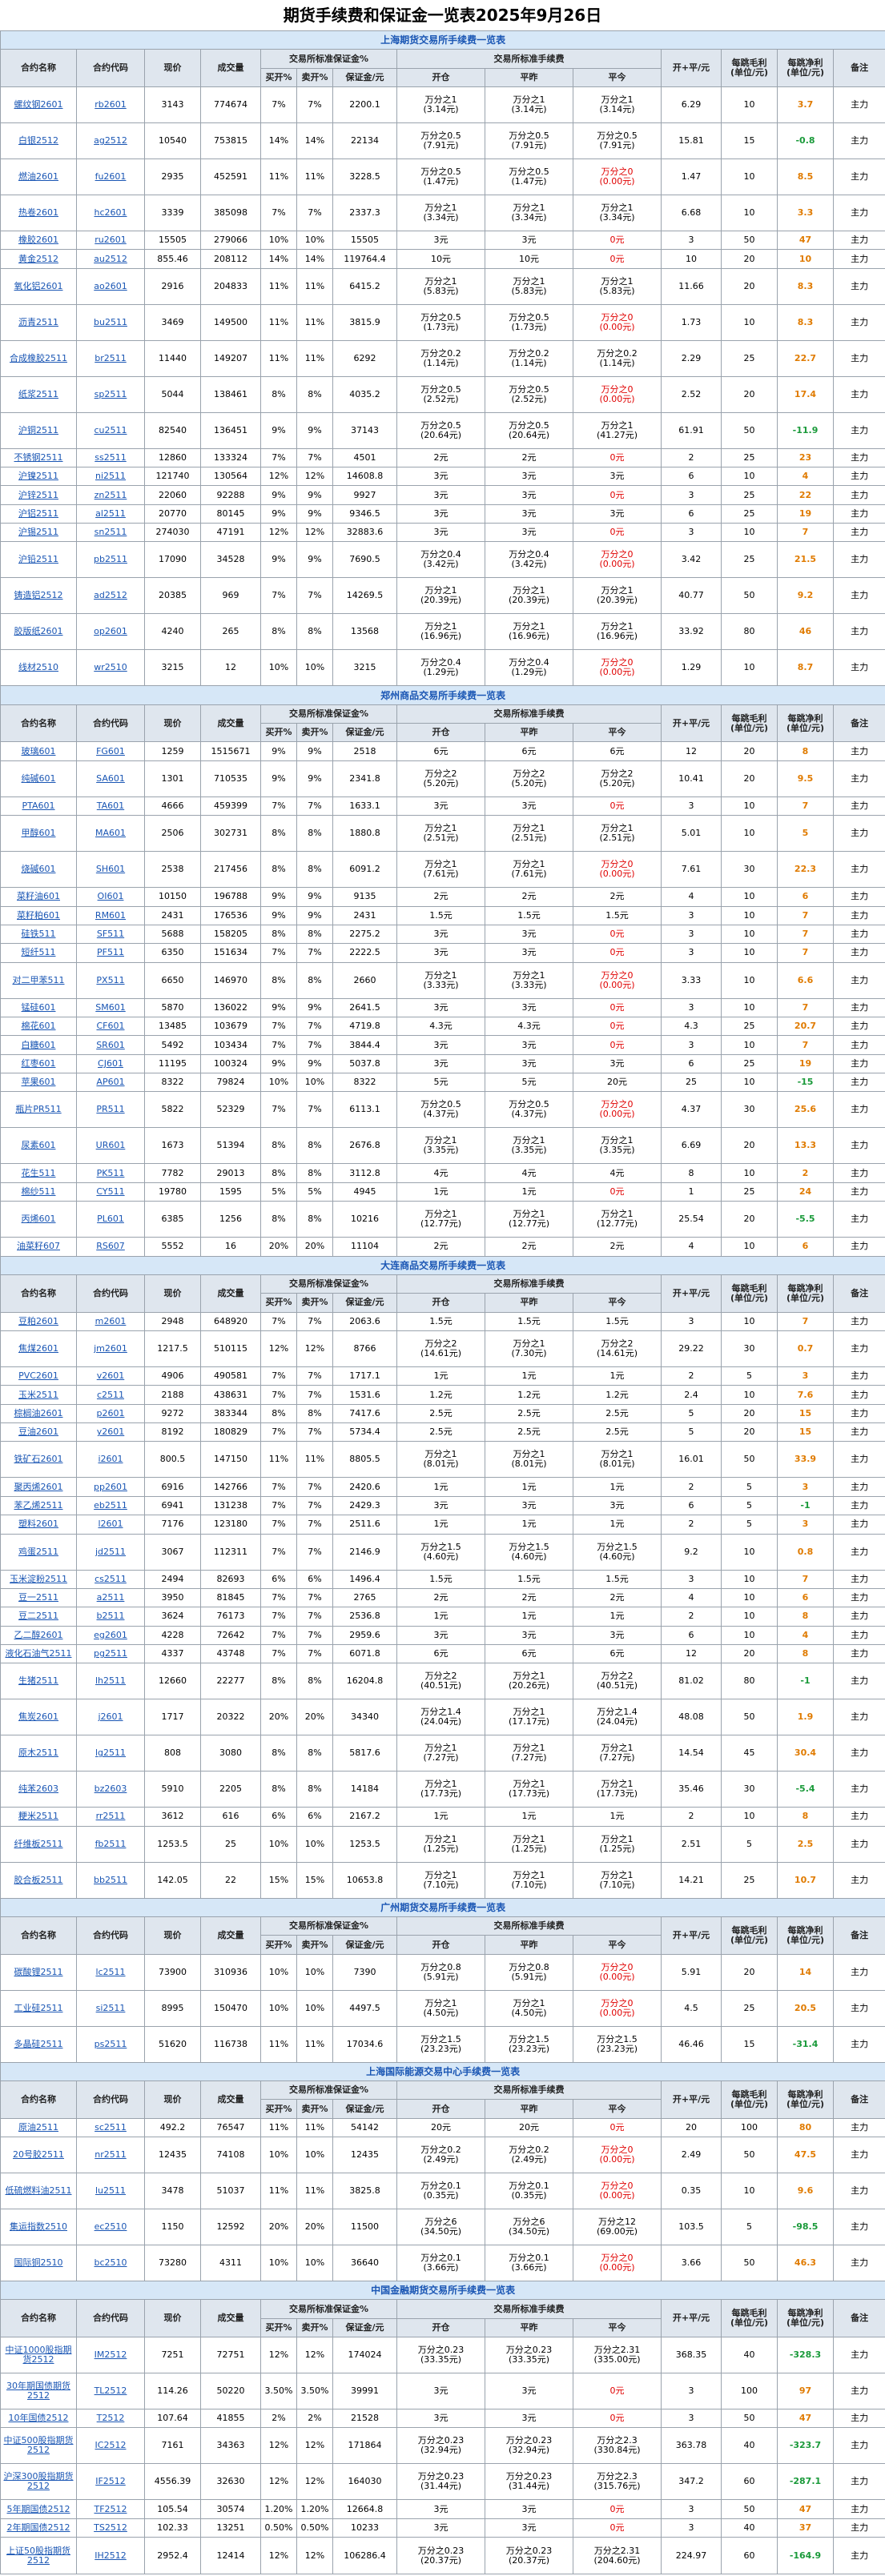 The image size is (885, 2576). Describe the element at coordinates (38, 1579) in the screenshot. I see `contract-name: 玉米淀粉2511` at that location.